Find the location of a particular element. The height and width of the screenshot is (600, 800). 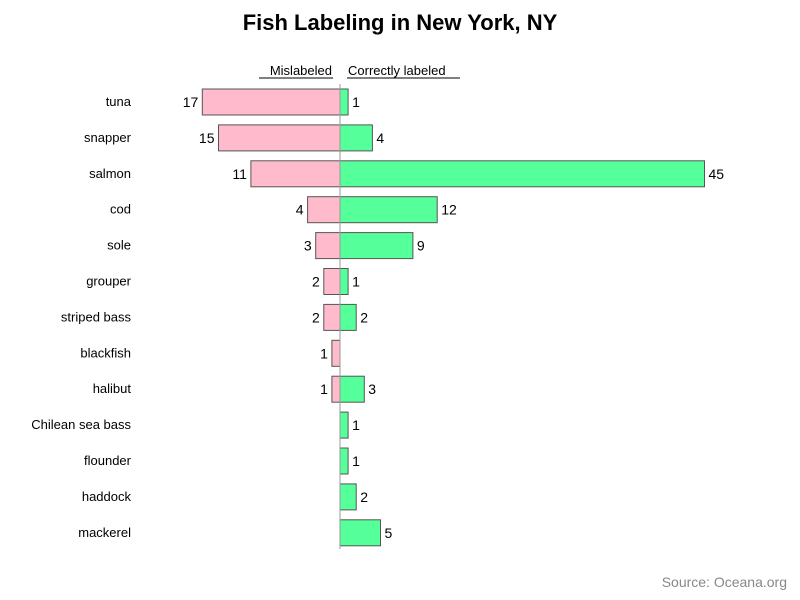

value-label-mislabeled-cod: 4 is located at coordinates (300, 210).